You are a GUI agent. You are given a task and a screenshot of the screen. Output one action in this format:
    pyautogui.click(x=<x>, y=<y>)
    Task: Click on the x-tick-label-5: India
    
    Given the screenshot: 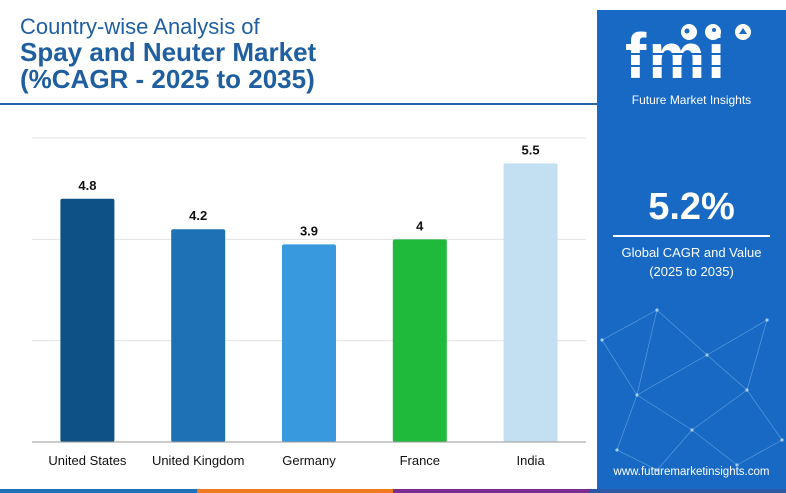 What is the action you would take?
    pyautogui.click(x=530, y=460)
    